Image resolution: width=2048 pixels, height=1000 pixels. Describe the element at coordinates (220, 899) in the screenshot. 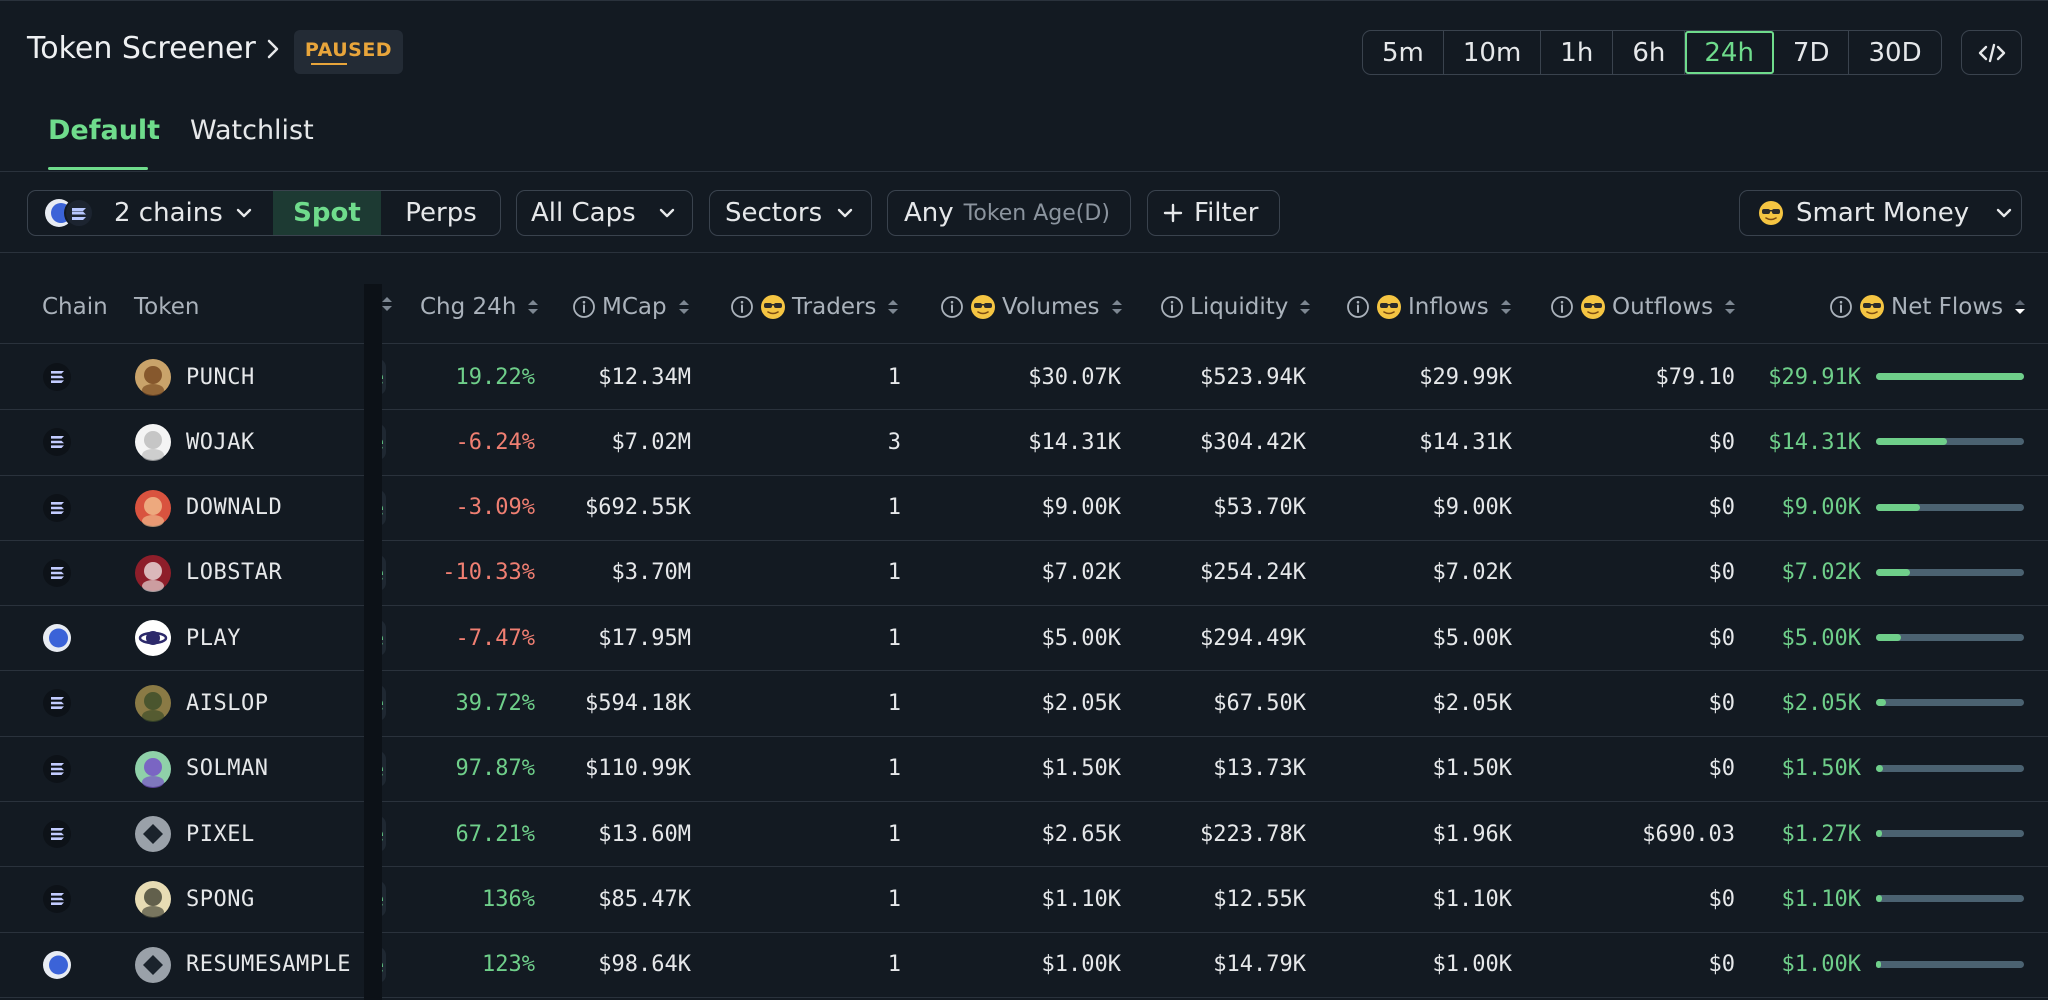

I see `token-name: SPONG` at that location.